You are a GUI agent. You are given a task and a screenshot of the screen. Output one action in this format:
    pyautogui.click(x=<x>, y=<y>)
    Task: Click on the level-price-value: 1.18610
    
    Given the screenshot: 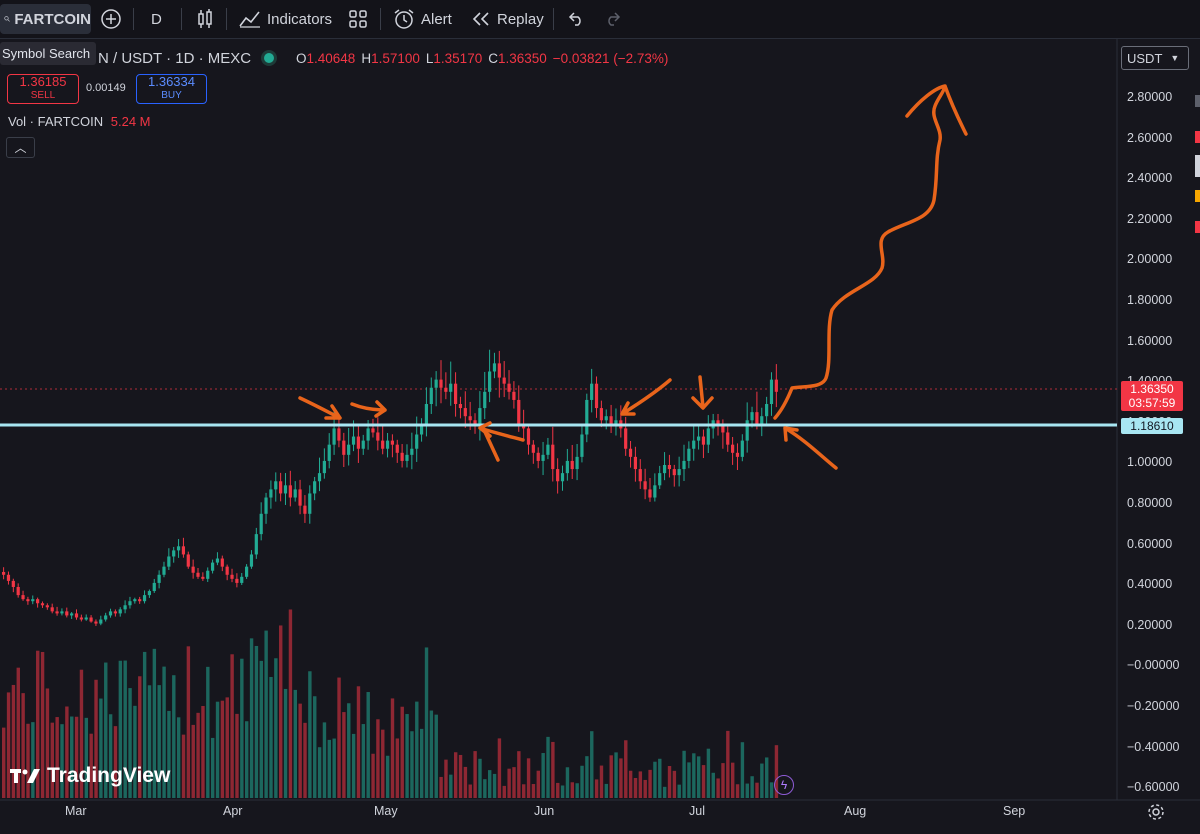 What is the action you would take?
    pyautogui.click(x=1152, y=426)
    